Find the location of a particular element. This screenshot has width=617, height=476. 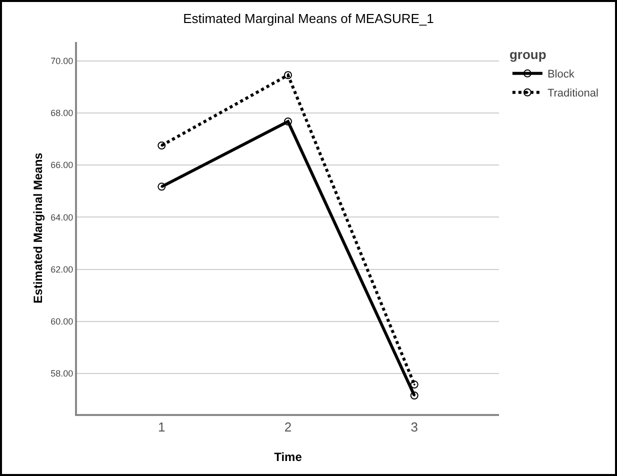

x-tick-label: 3 is located at coordinates (414, 427).